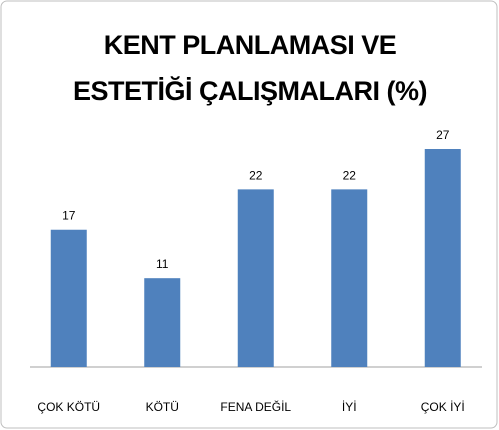 The width and height of the screenshot is (499, 430). I want to click on value-label: 11, so click(162, 264).